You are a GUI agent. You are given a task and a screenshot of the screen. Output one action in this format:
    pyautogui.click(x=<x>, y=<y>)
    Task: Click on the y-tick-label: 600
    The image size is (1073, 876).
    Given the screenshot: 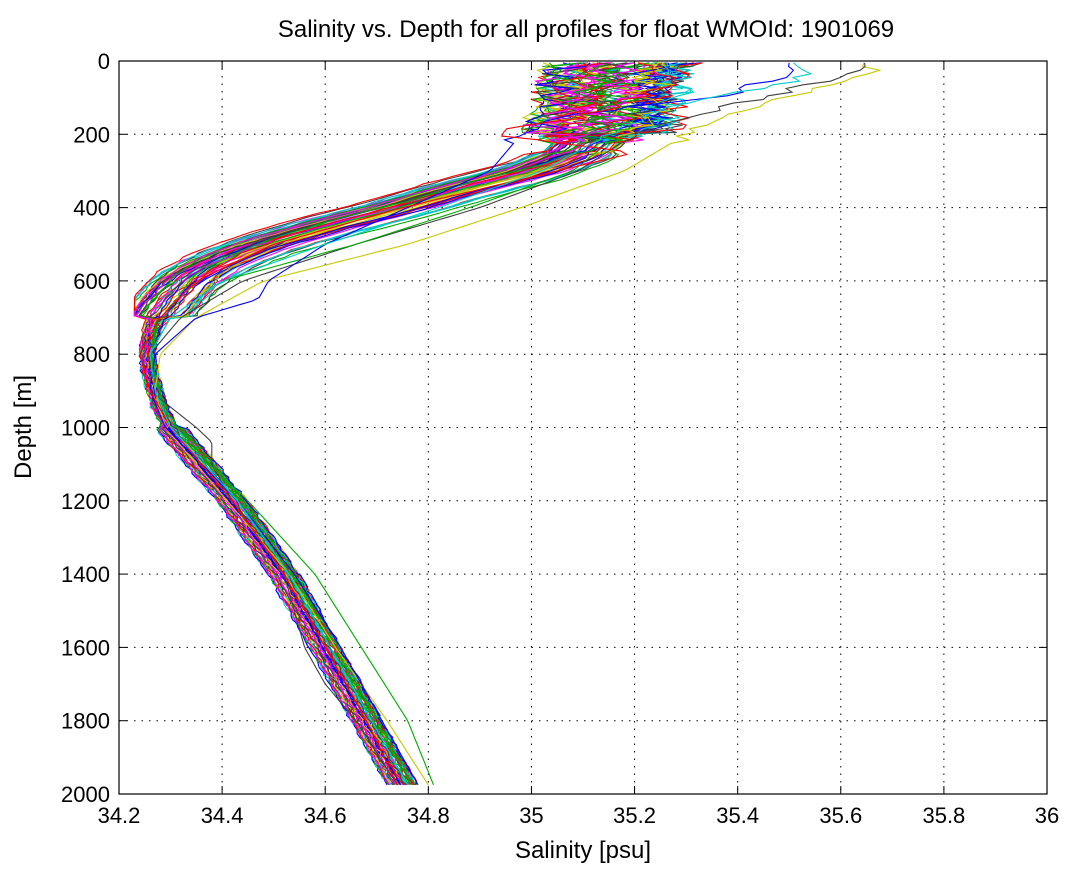 What is the action you would take?
    pyautogui.click(x=91, y=281)
    